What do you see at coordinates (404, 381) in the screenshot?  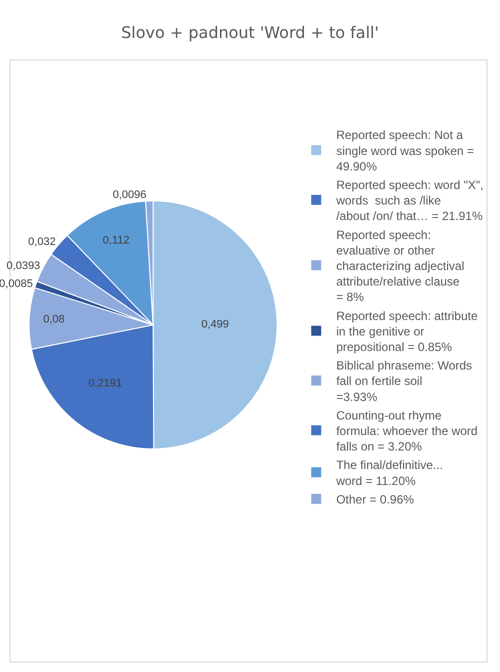 I see `legend-label: Biblical phraseme: Words fall on fertile soil =3.93%` at bounding box center [404, 381].